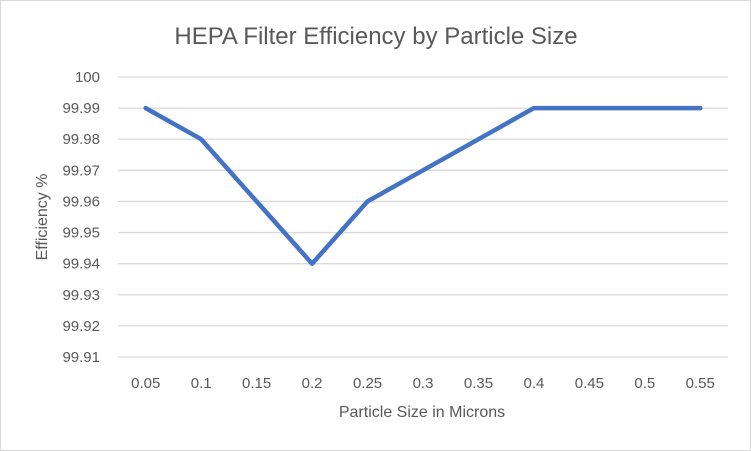  I want to click on x-tick-label: 0.25, so click(367, 383).